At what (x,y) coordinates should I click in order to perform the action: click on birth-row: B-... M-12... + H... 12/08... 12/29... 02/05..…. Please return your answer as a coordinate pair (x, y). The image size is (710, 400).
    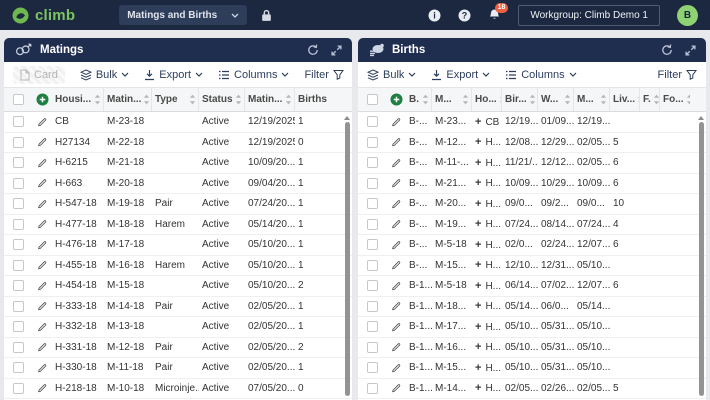
    Looking at the image, I should click on (532, 143).